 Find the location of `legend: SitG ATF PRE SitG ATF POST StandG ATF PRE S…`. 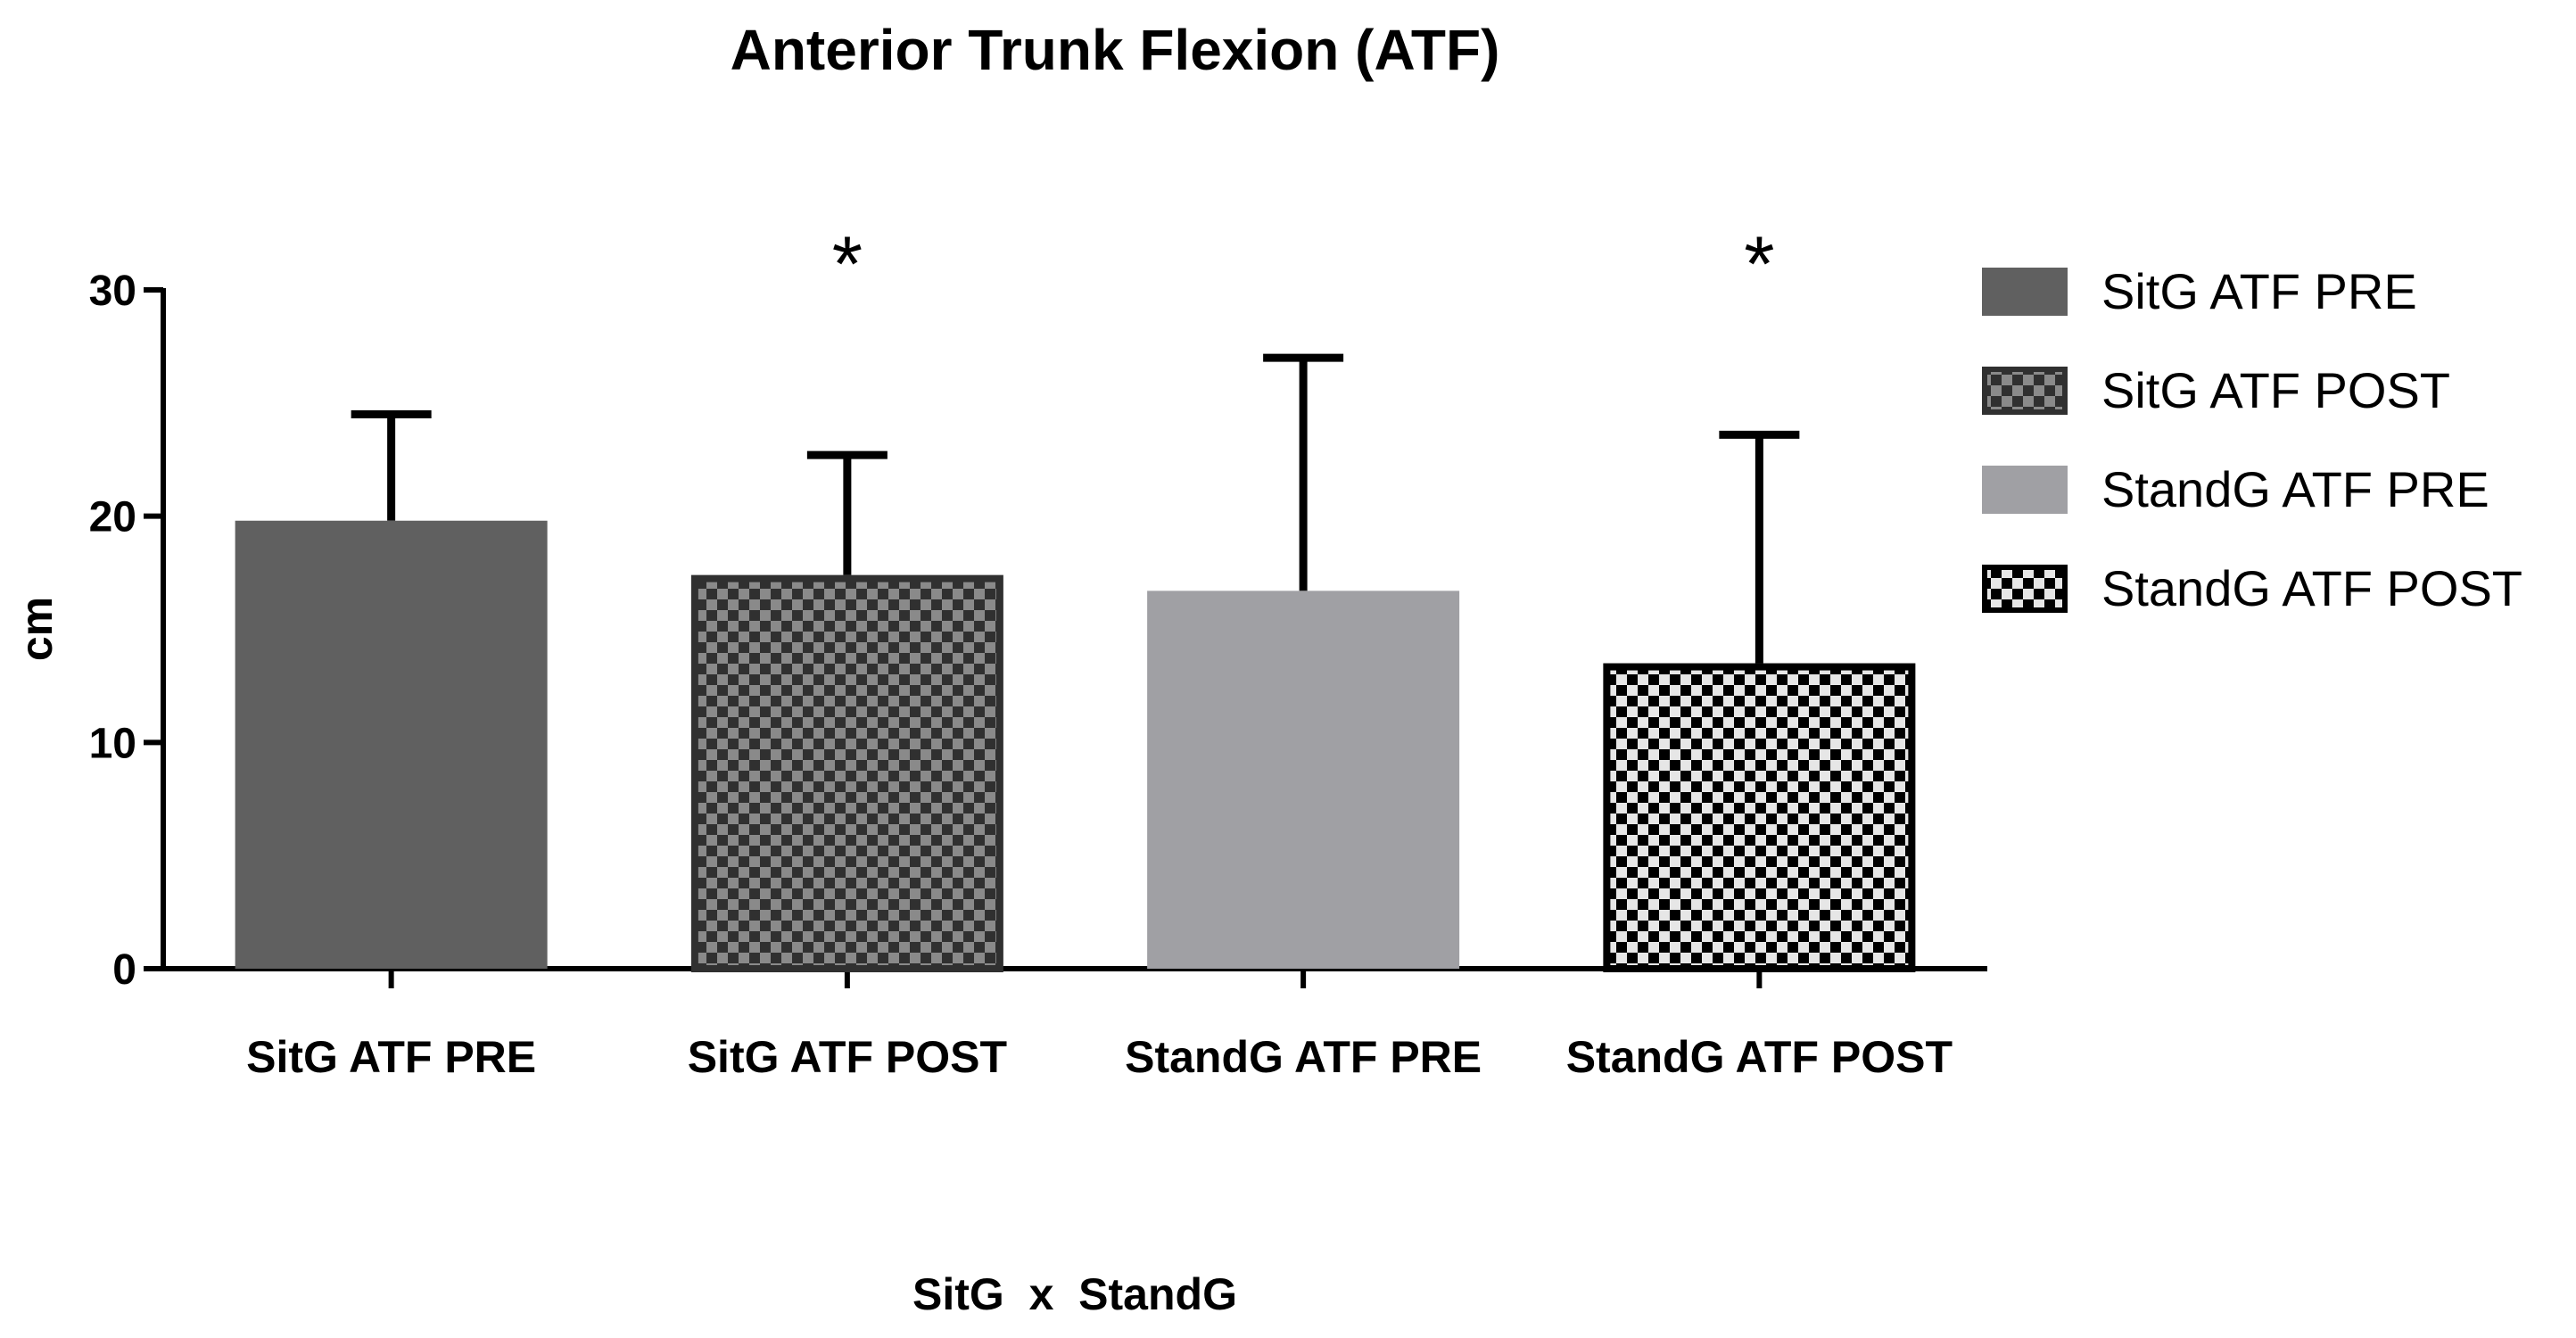

legend: SitG ATF PRE SitG ATF POST StandG ATF PRE S… is located at coordinates (2252, 439).